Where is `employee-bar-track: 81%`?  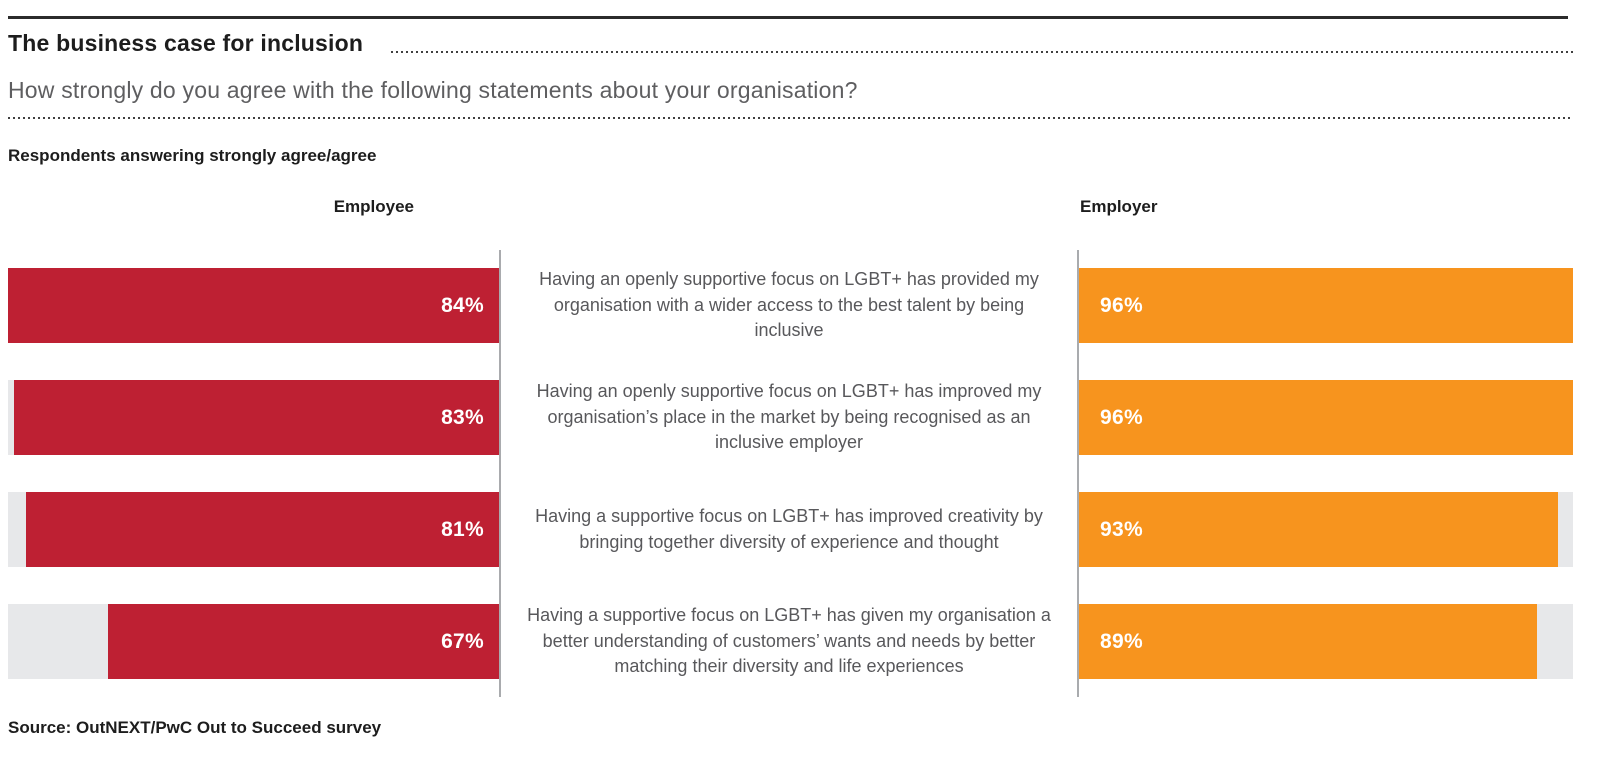 employee-bar-track: 81% is located at coordinates (254, 529).